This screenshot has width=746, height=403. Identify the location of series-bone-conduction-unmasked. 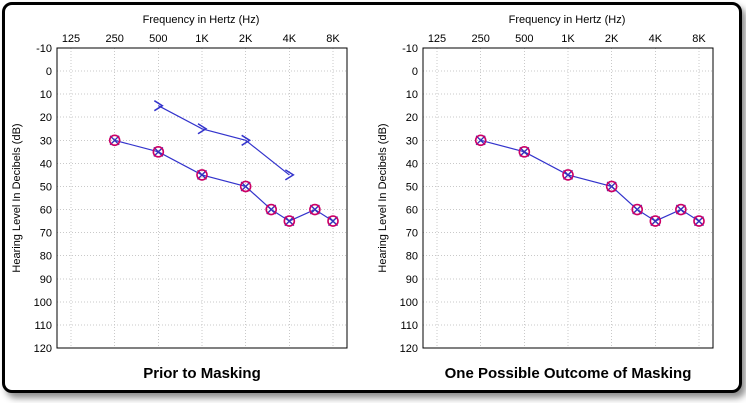
(224, 140).